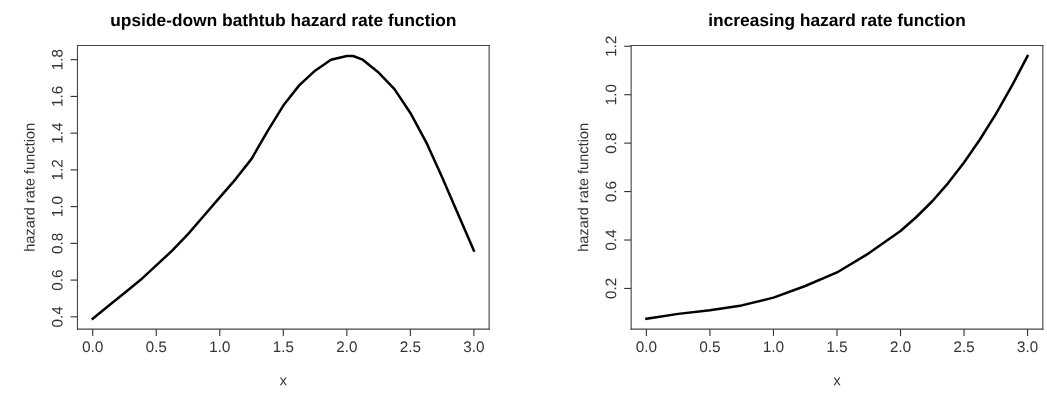  Describe the element at coordinates (57, 96) in the screenshot. I see `y-tick-label: 1.6` at that location.